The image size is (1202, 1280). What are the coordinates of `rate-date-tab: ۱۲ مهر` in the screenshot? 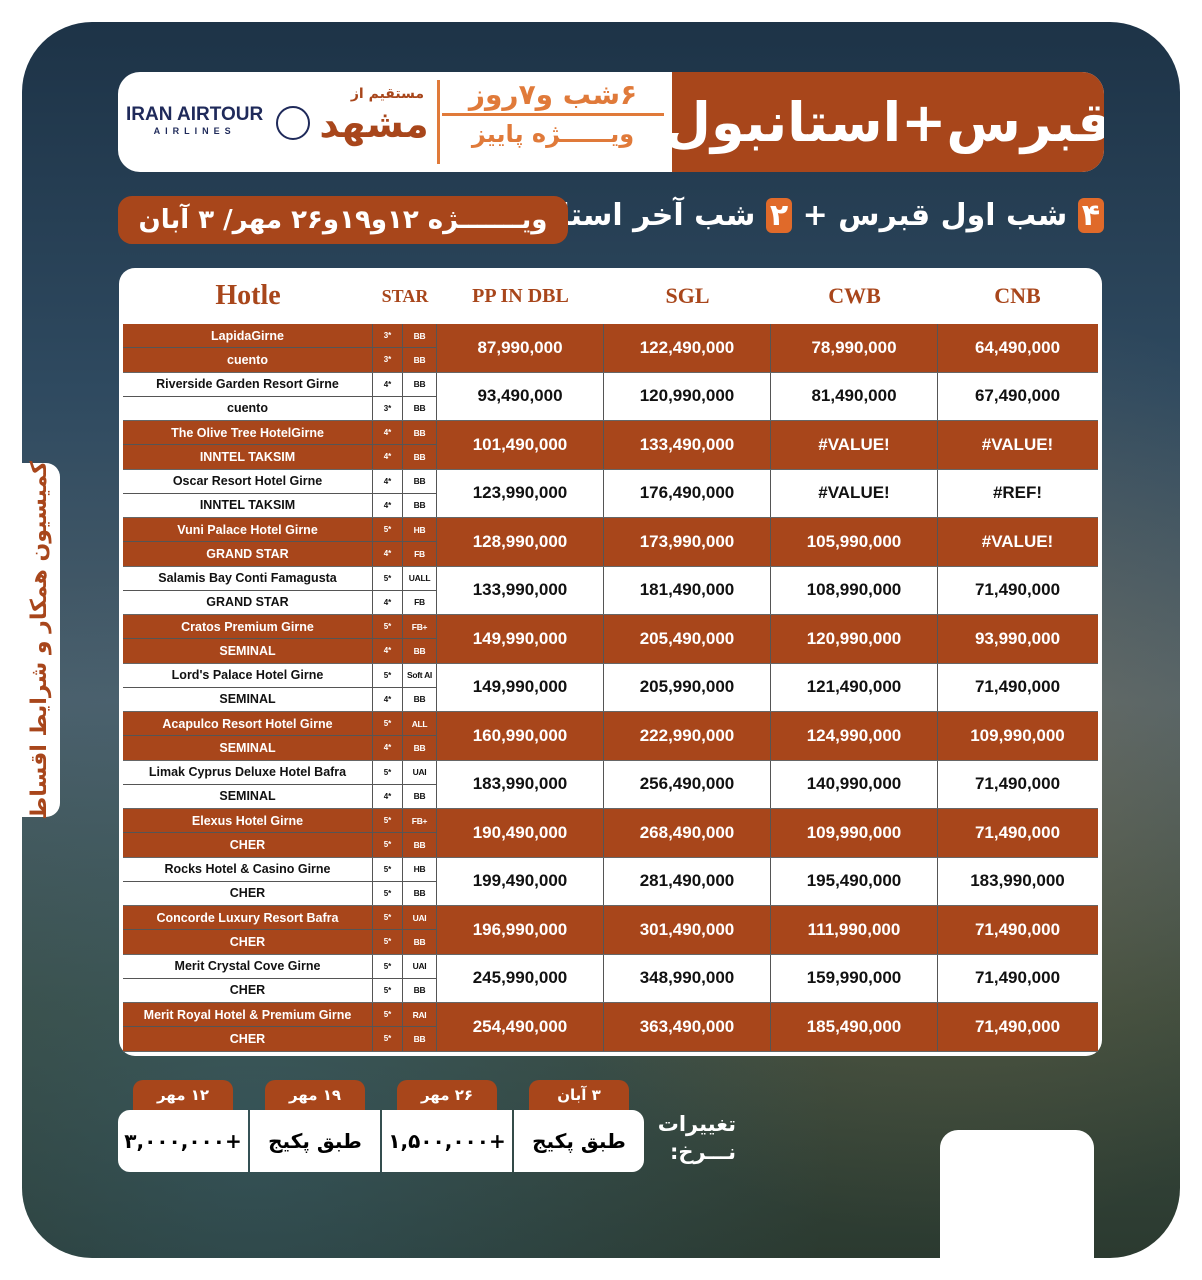 It's located at (183, 1097).